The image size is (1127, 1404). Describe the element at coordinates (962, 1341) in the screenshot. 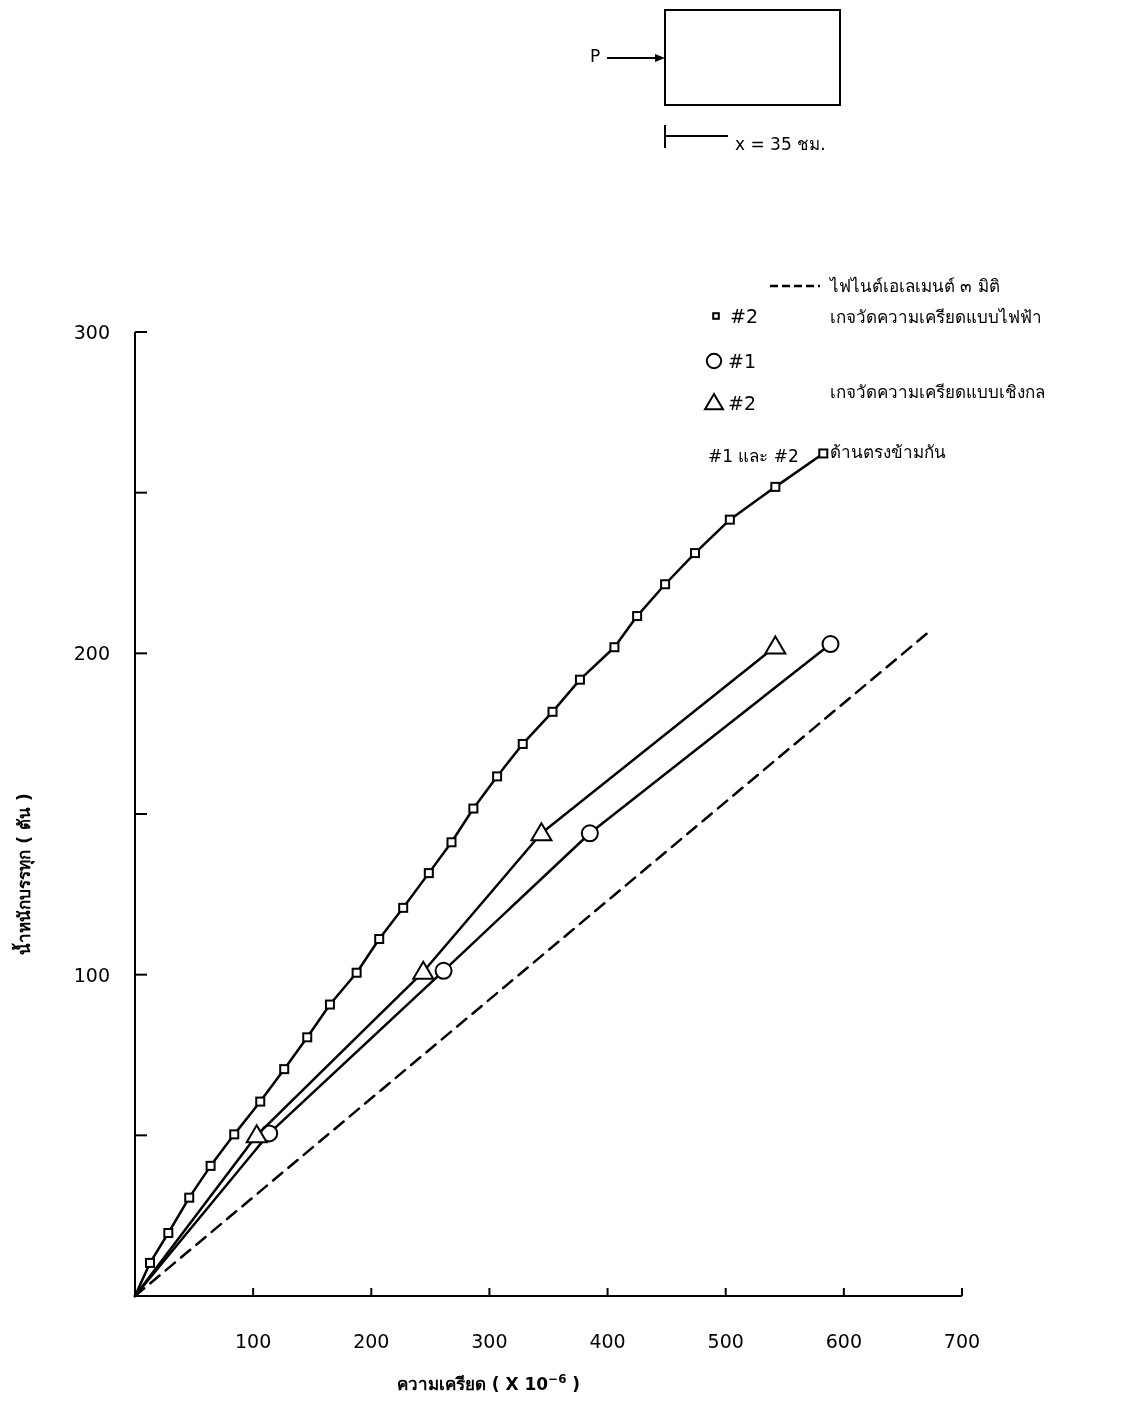

I see `x-tick-label: 700` at that location.